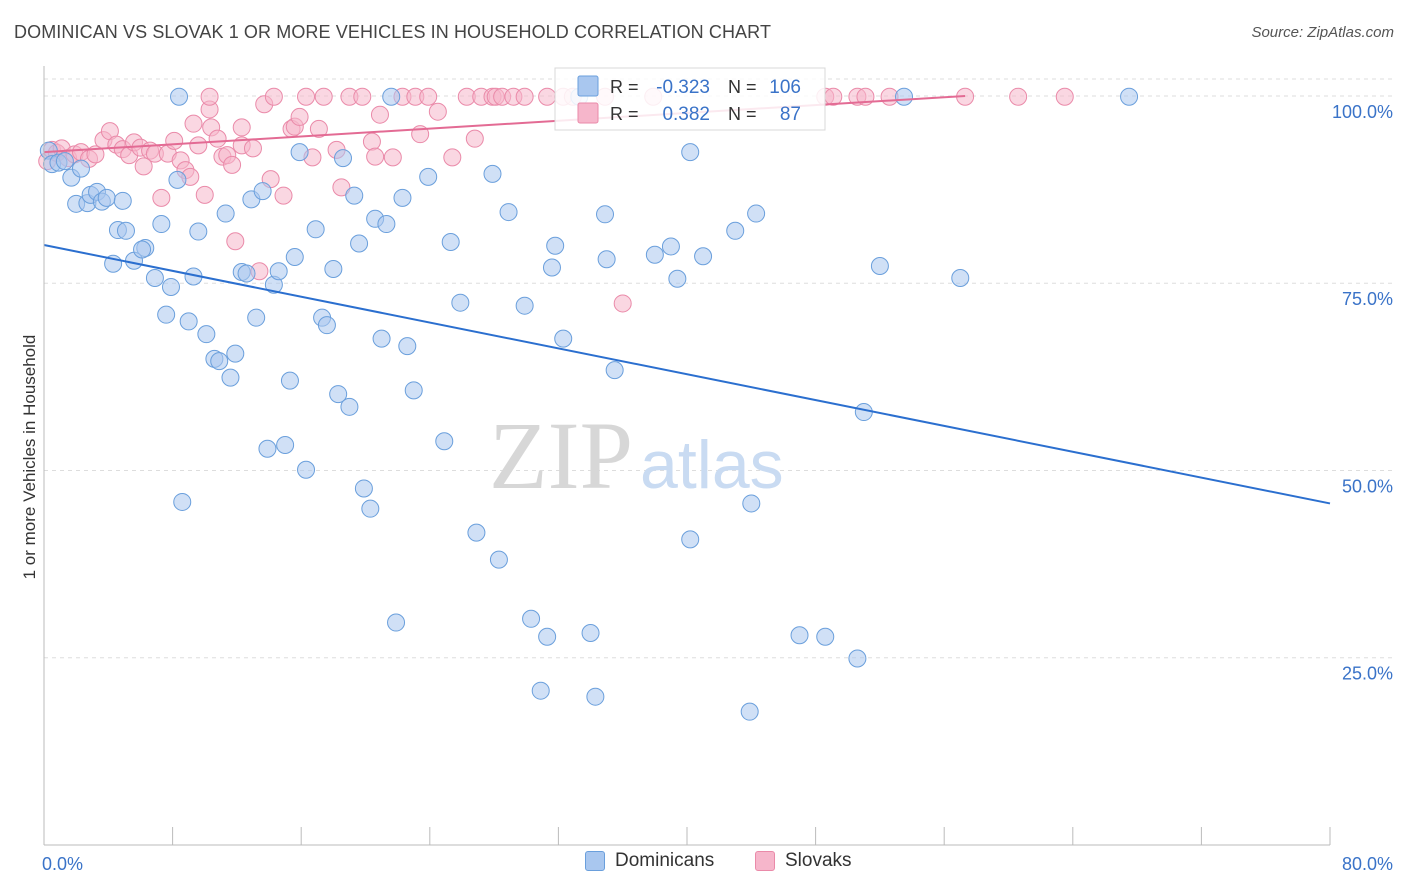 The height and width of the screenshot is (892, 1406). What do you see at coordinates (803, 861) in the screenshot?
I see `legend-item-slovaks: Slovaks` at bounding box center [803, 861].